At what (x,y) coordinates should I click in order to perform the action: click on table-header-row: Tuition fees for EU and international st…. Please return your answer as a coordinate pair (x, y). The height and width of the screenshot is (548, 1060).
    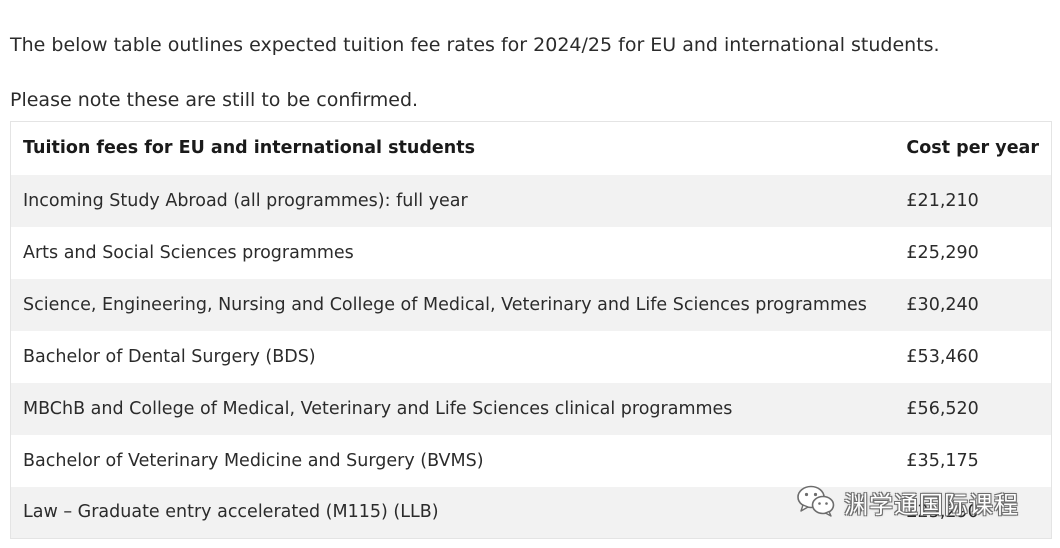
    Looking at the image, I should click on (531, 148).